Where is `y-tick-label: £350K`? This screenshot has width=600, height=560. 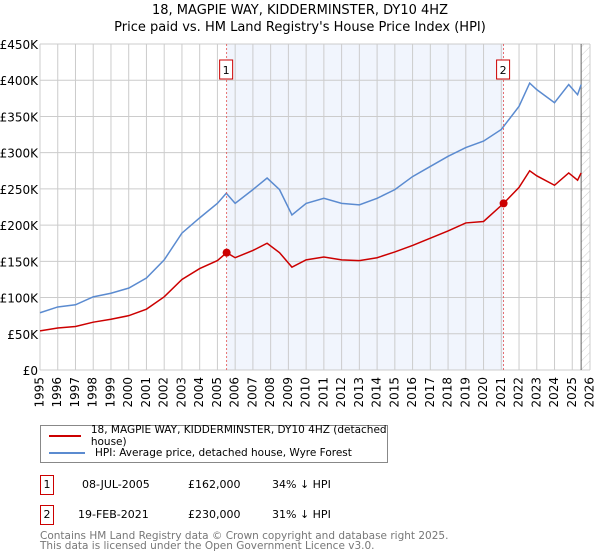
y-tick-label: £350K is located at coordinates (19, 117).